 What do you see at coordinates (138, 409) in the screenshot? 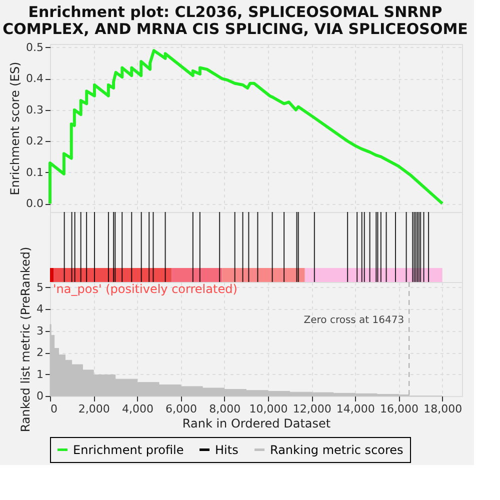
I see `x-tick-label: 4,000` at bounding box center [138, 409].